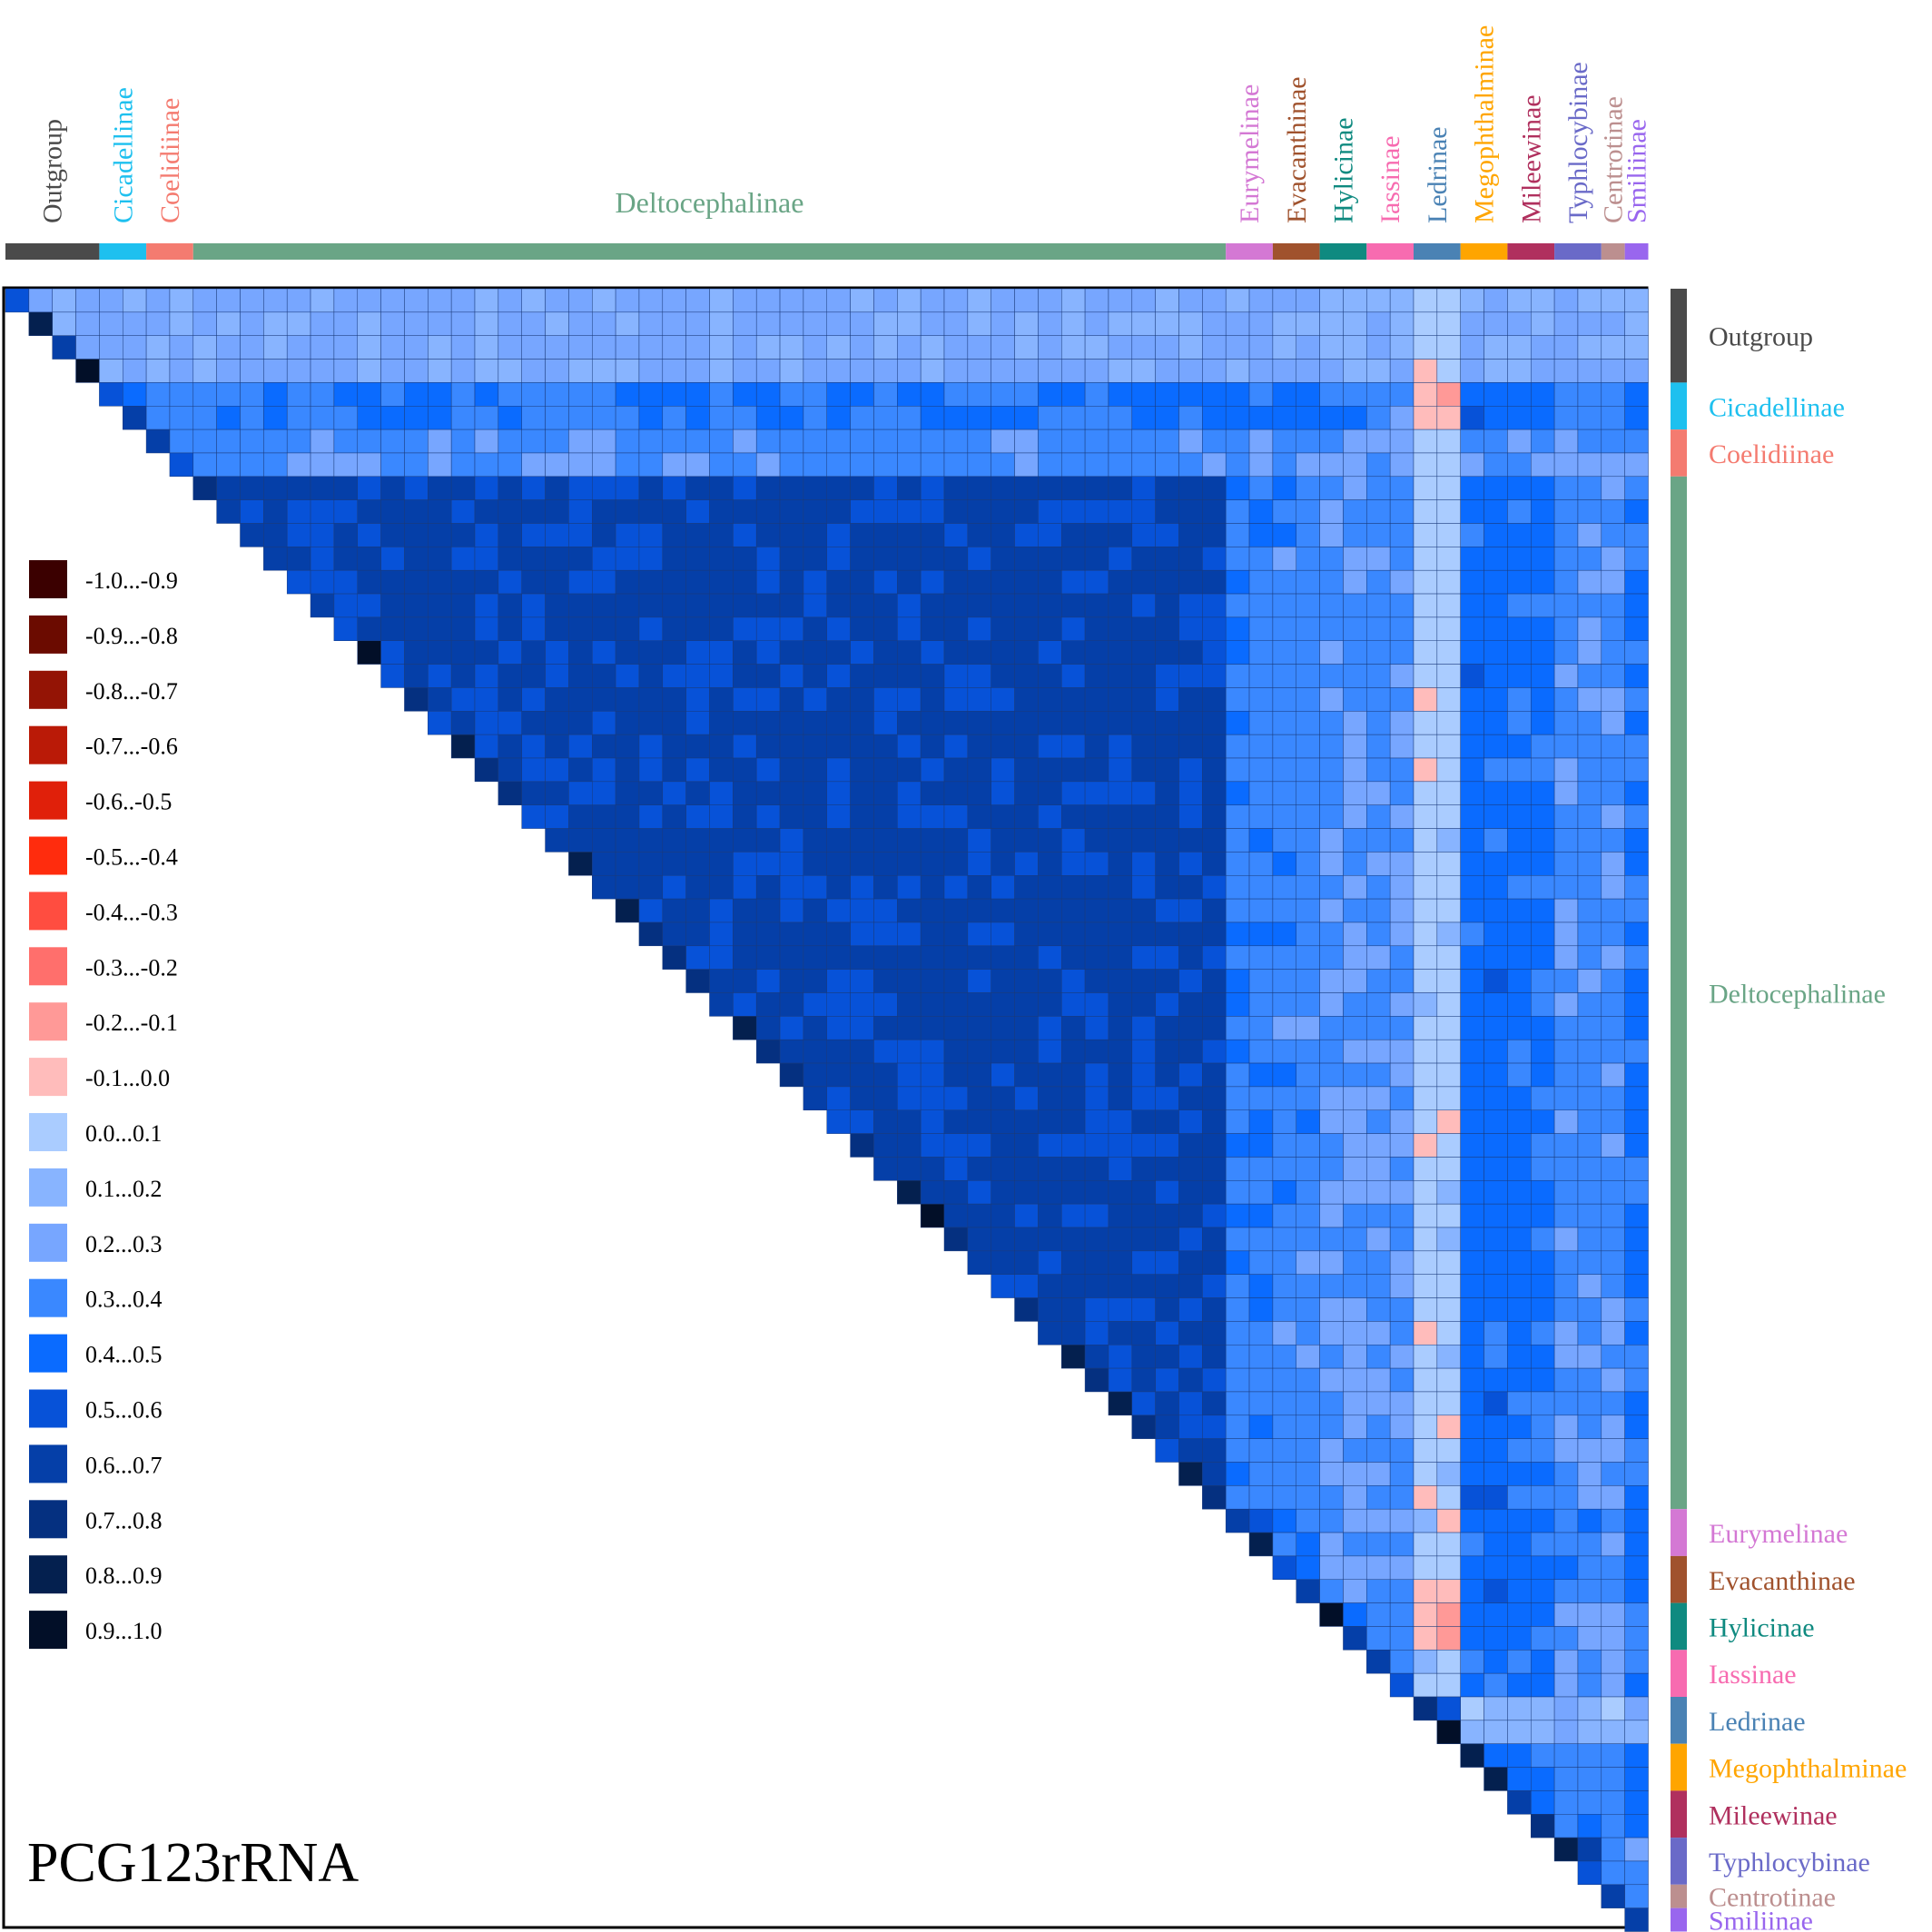 The height and width of the screenshot is (1932, 1932). What do you see at coordinates (1296, 251) in the screenshot?
I see `top-group-bar-segment` at bounding box center [1296, 251].